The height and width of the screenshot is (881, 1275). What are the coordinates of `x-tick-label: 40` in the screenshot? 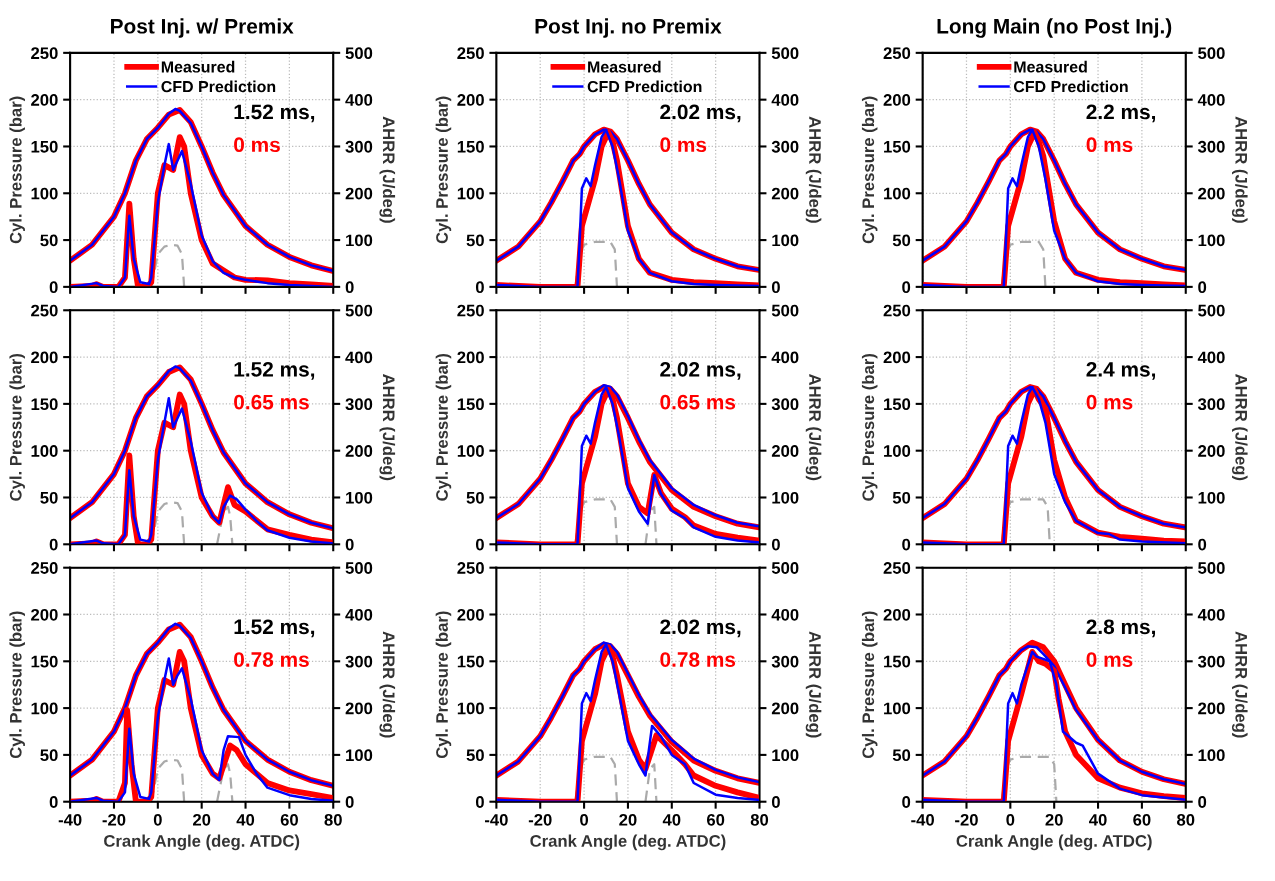 It's located at (1098, 819).